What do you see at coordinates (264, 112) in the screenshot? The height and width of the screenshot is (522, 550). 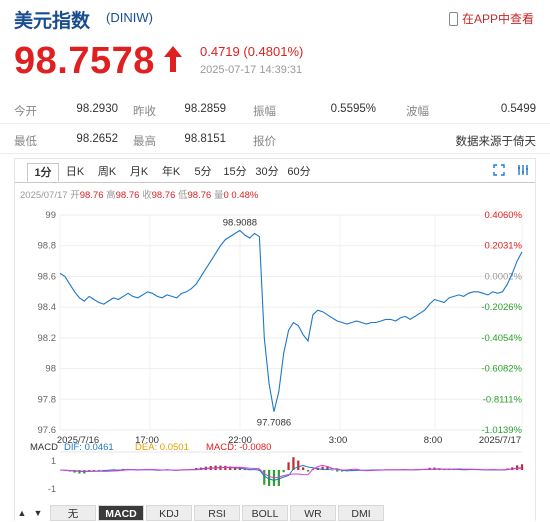 I see `quote-label: 振幅` at bounding box center [264, 112].